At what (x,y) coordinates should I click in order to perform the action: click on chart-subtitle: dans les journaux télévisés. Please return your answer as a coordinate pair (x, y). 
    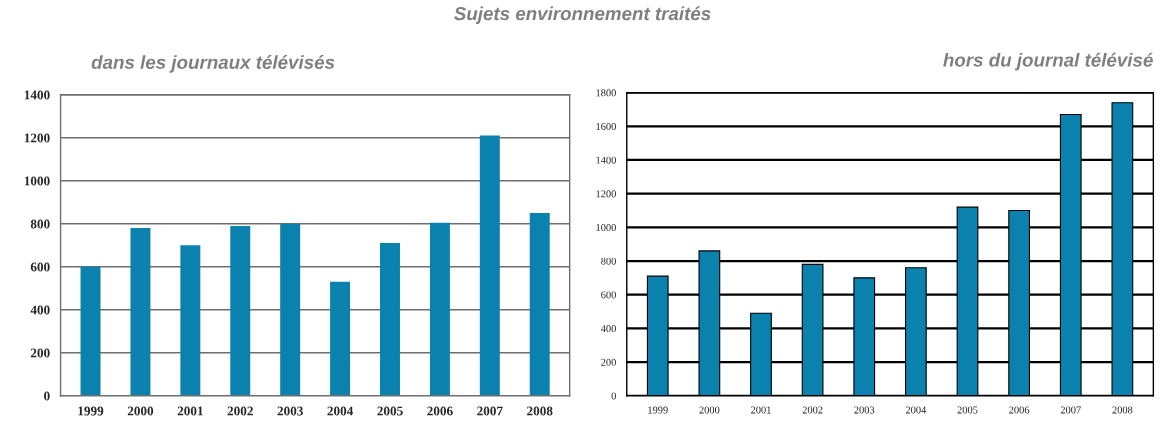
    Looking at the image, I should click on (213, 64).